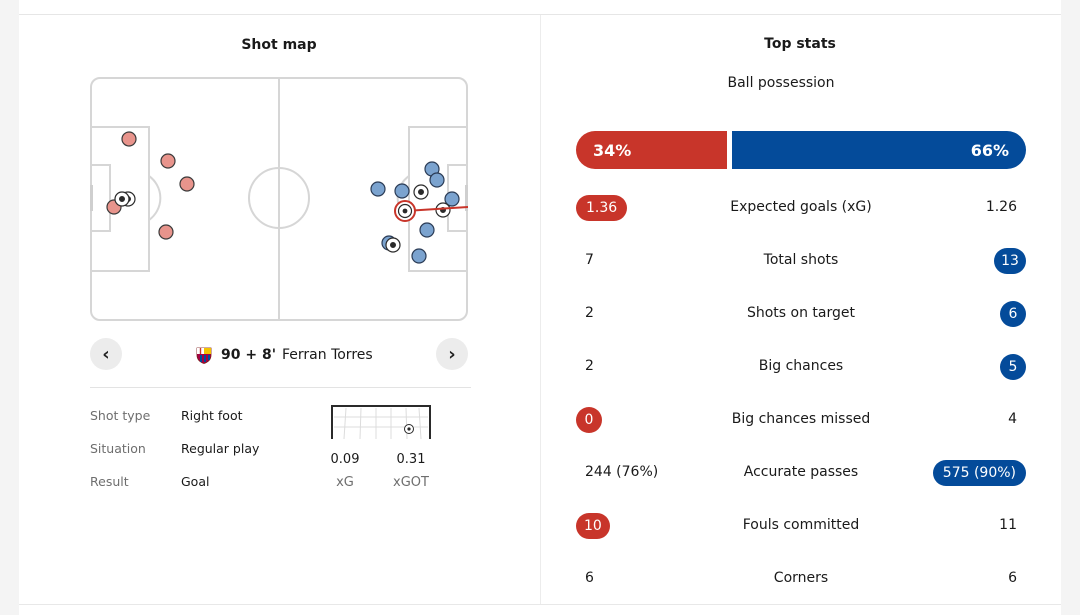 This screenshot has width=1080, height=615. Describe the element at coordinates (1008, 525) in the screenshot. I see `stat-away-value: 11` at that location.